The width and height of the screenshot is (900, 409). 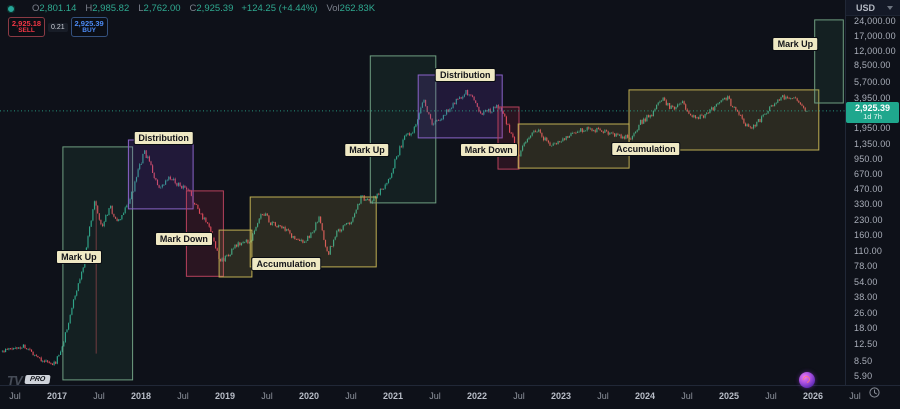 What do you see at coordinates (162, 8) in the screenshot?
I see `low-value: 2,762.00` at bounding box center [162, 8].